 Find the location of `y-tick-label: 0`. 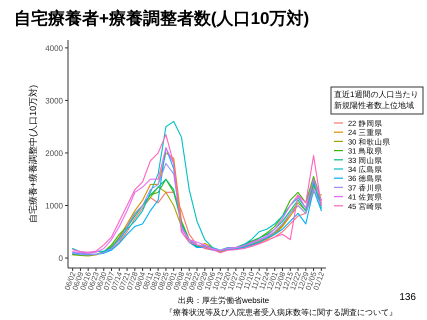

y-tick-label: 0 is located at coordinates (61, 259).